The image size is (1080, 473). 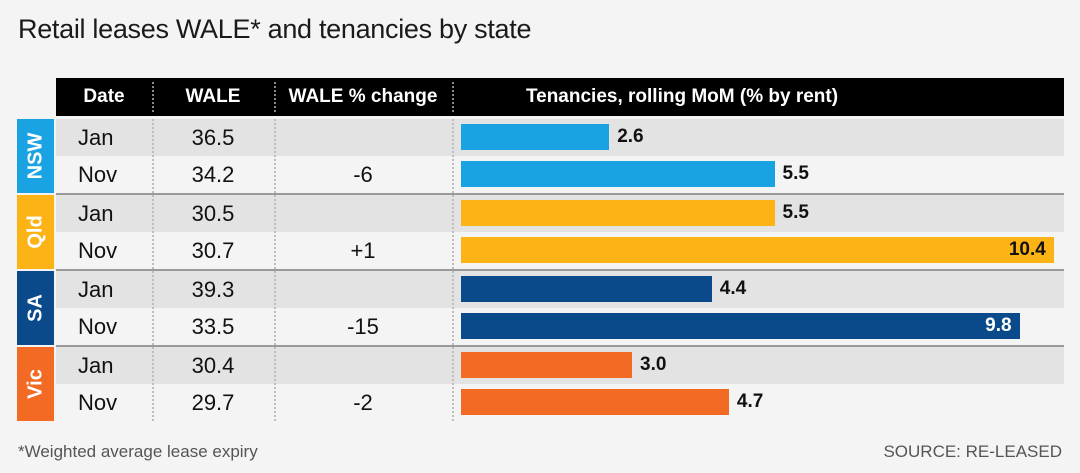 What do you see at coordinates (750, 401) in the screenshot?
I see `bar-value-label: 4.7` at bounding box center [750, 401].